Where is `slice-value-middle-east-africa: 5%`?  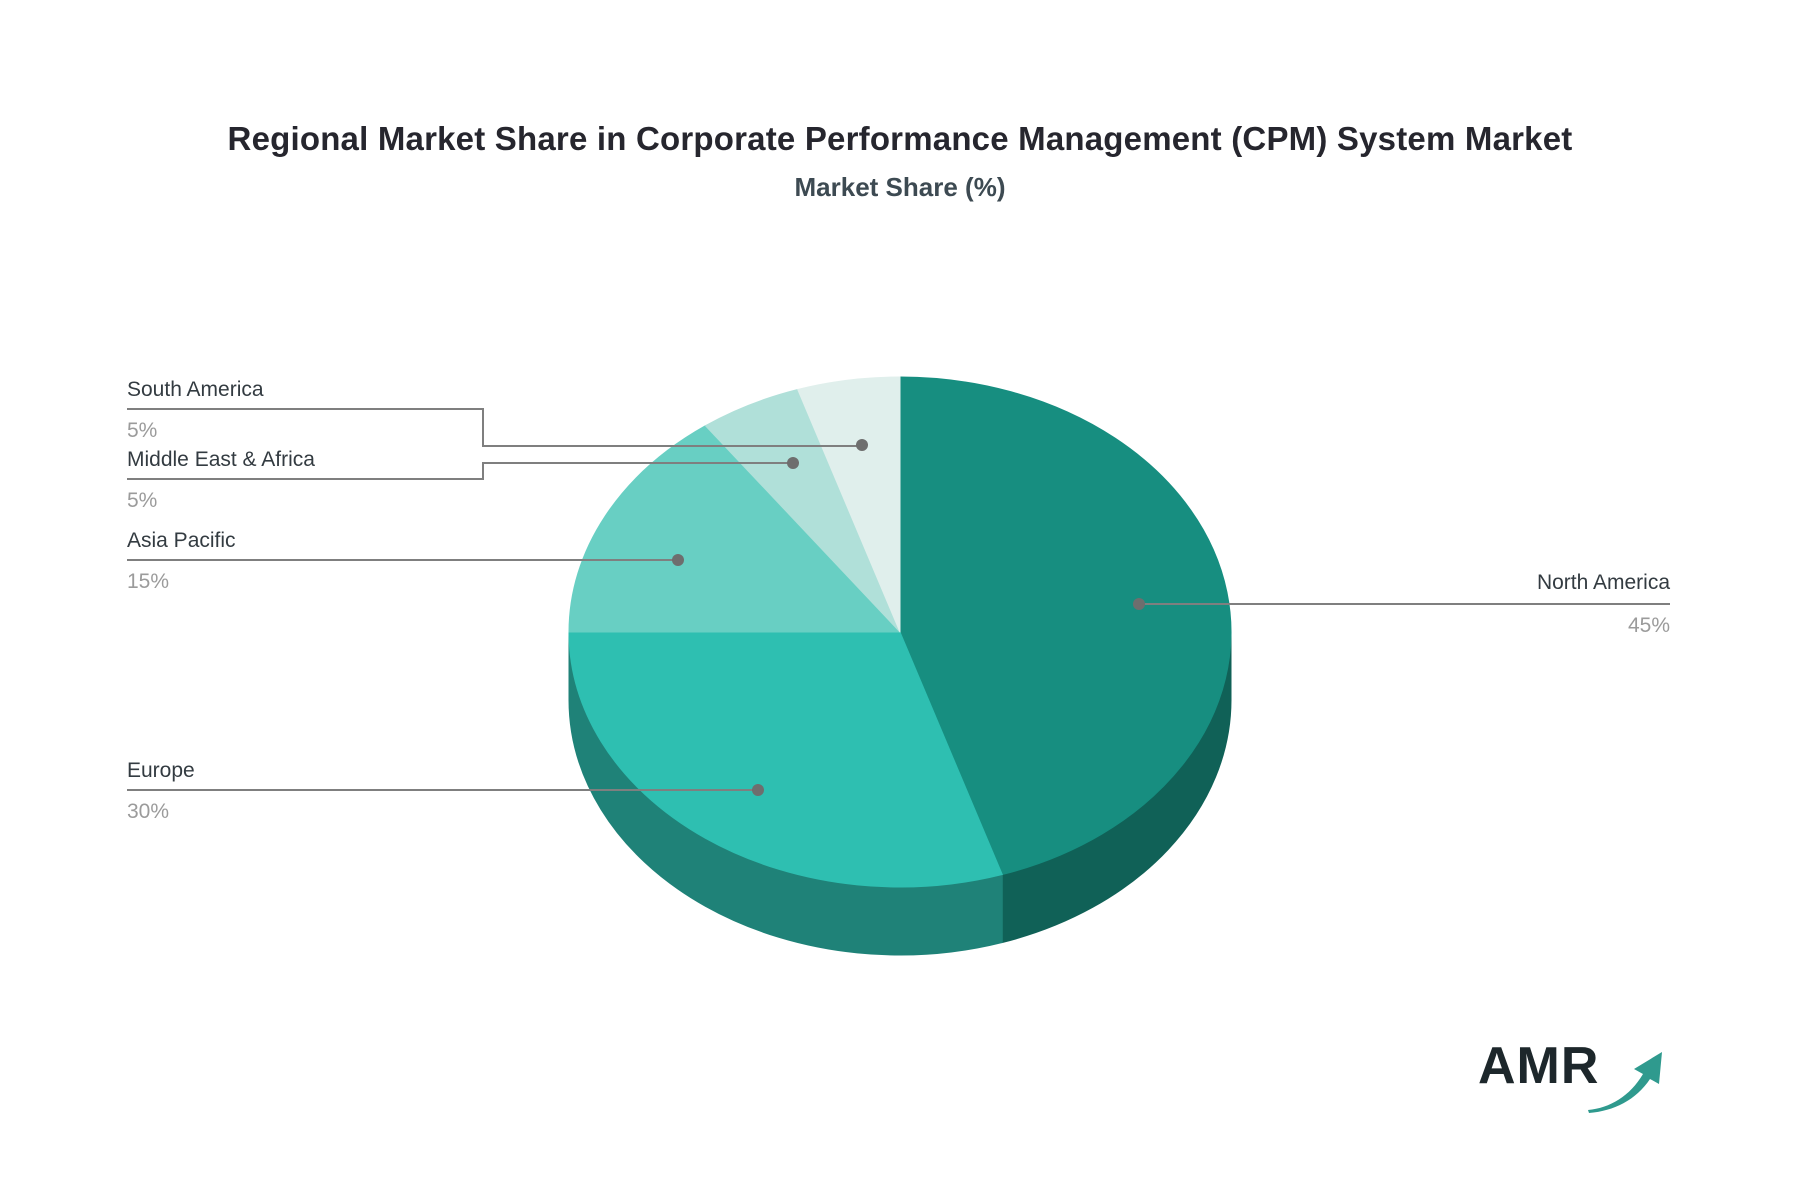 slice-value-middle-east-africa: 5% is located at coordinates (142, 500).